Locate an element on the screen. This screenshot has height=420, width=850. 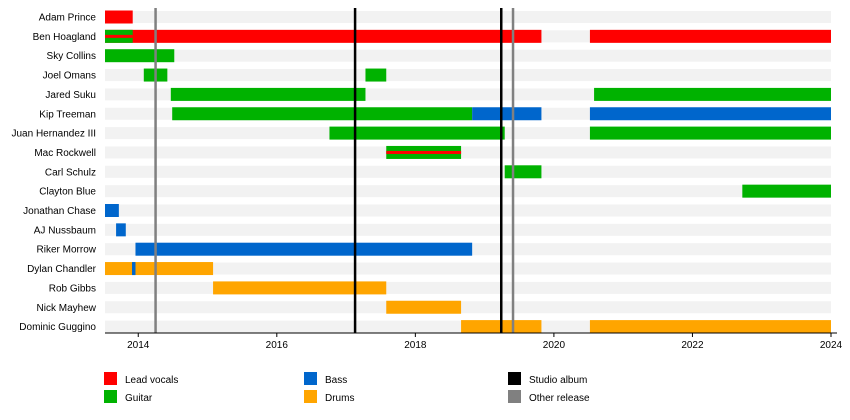
member-label-rob-gibbs: Rob Gibbs is located at coordinates (72, 288).